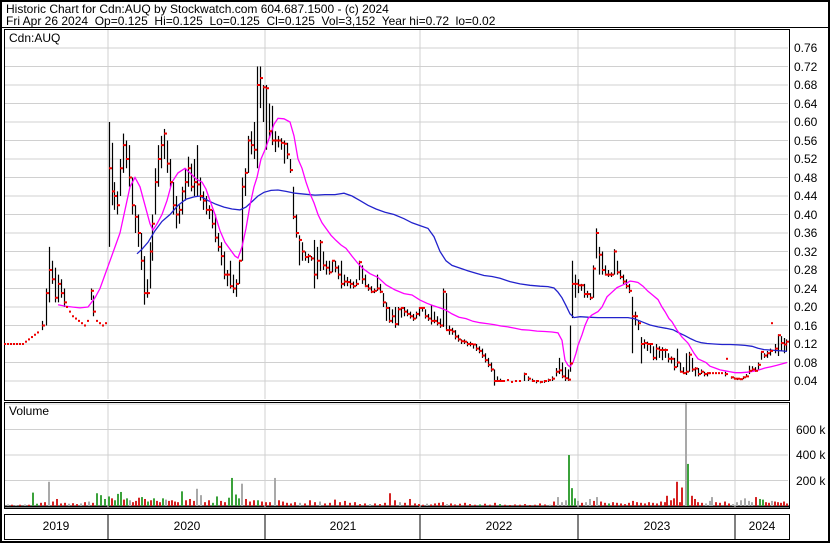  What do you see at coordinates (343, 526) in the screenshot?
I see `year-label: 2021` at bounding box center [343, 526].